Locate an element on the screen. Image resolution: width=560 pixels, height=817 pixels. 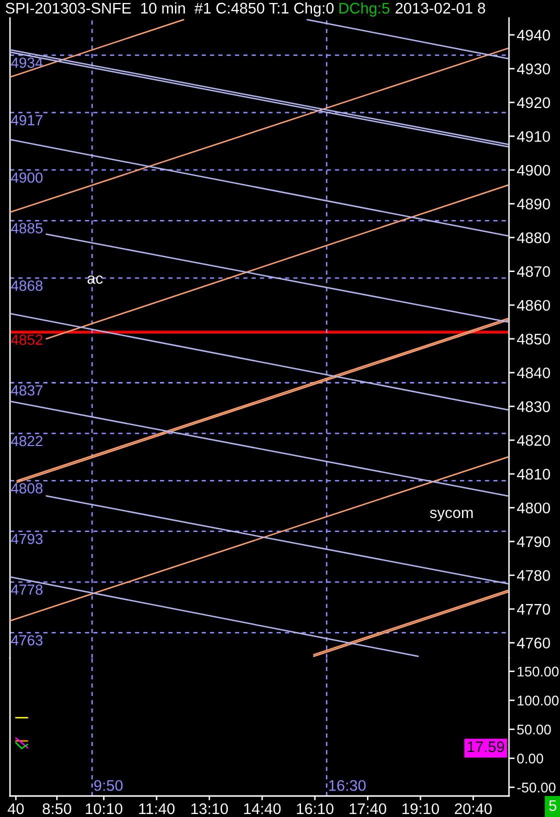
ref-line-label: 4837 is located at coordinates (26, 390).